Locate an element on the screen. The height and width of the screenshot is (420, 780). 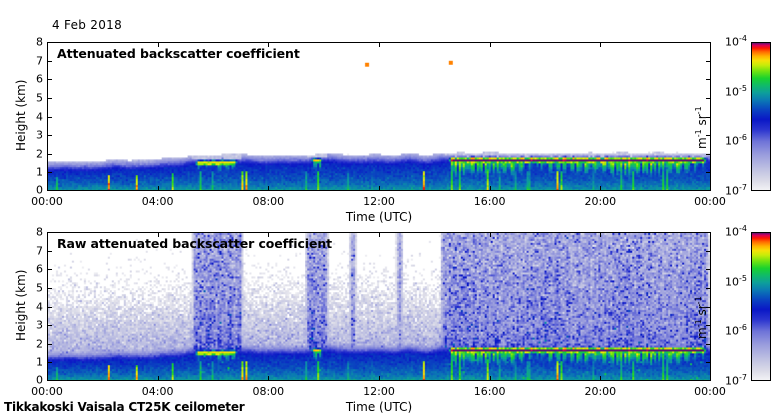
x-ticklabel: 12:00 is located at coordinates (379, 391).